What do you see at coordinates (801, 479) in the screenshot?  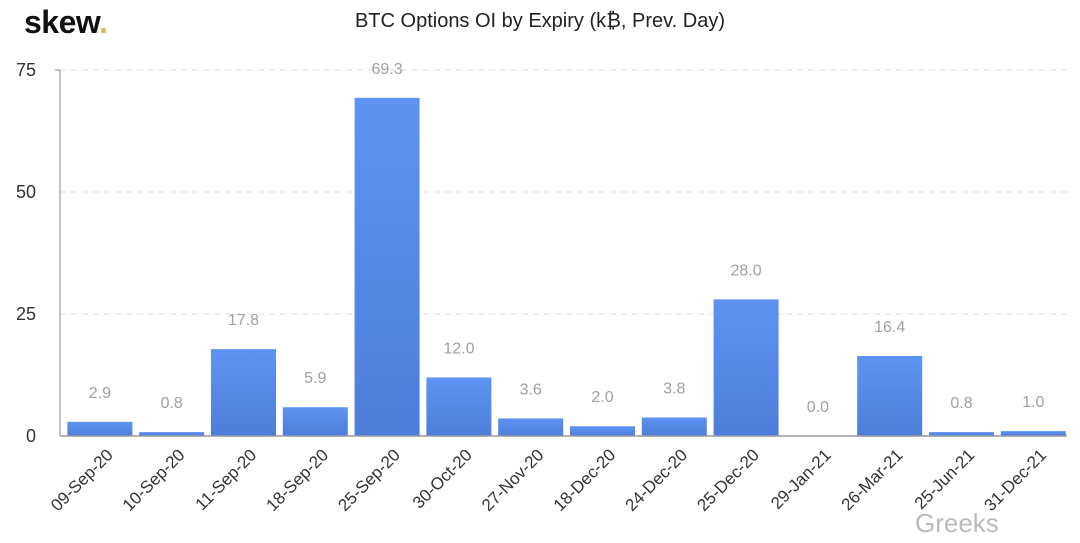 I see `x-tick-label: 29-Jan-21` at bounding box center [801, 479].